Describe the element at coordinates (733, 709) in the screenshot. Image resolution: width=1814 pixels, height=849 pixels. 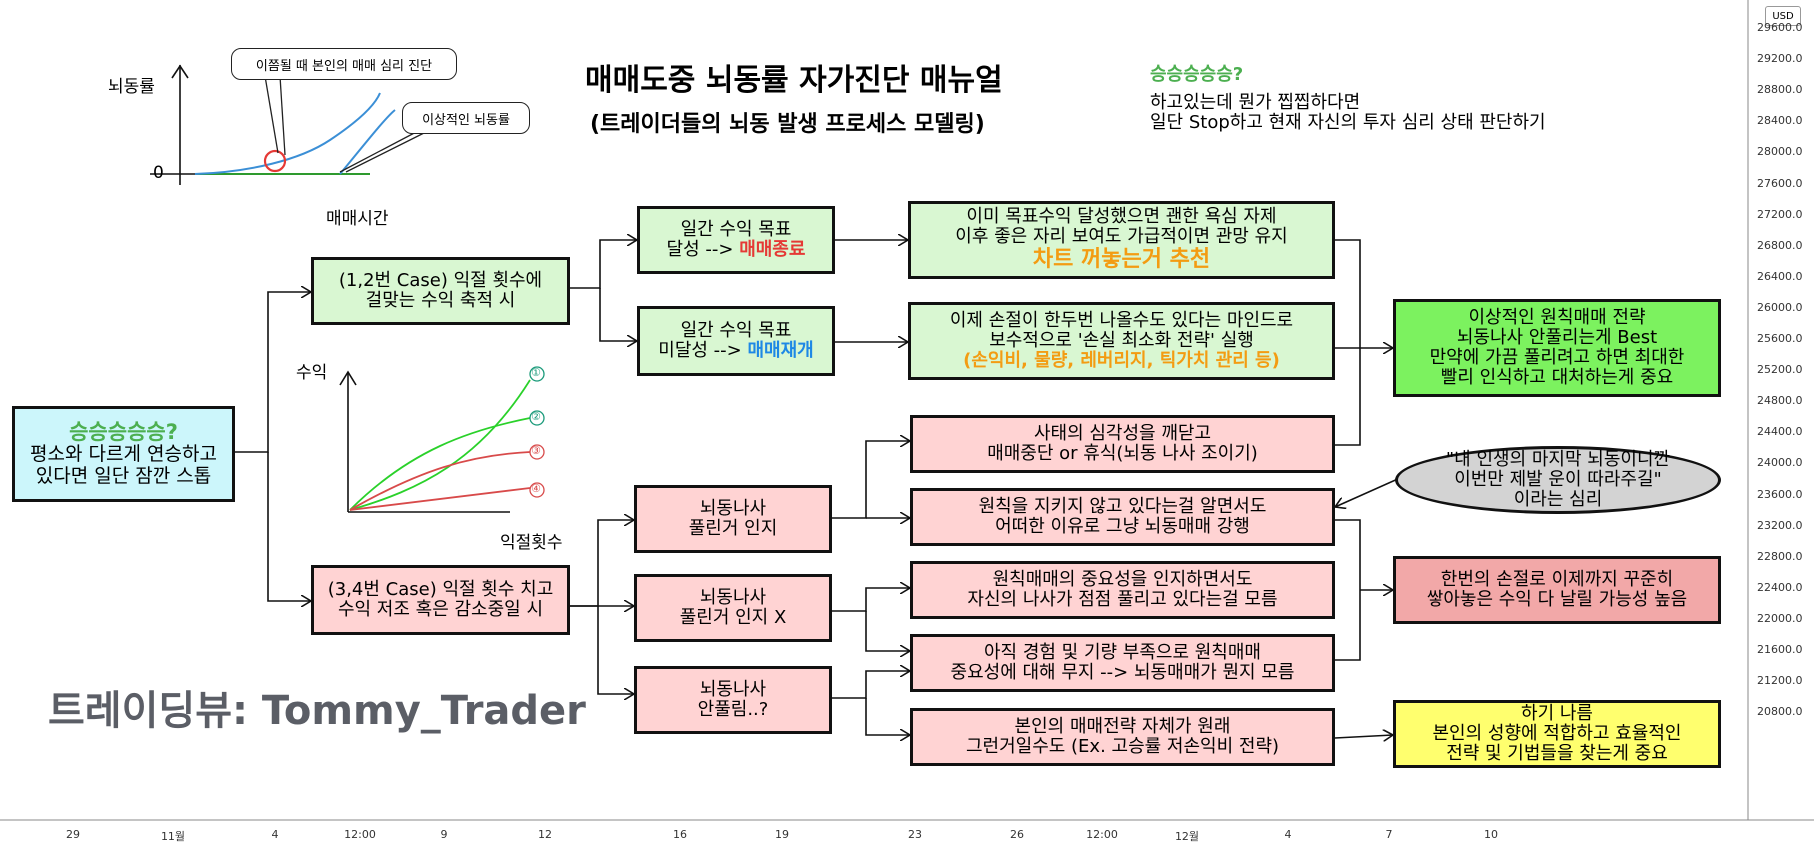
I see `not-loose-line-2: 안풀림..?` at that location.